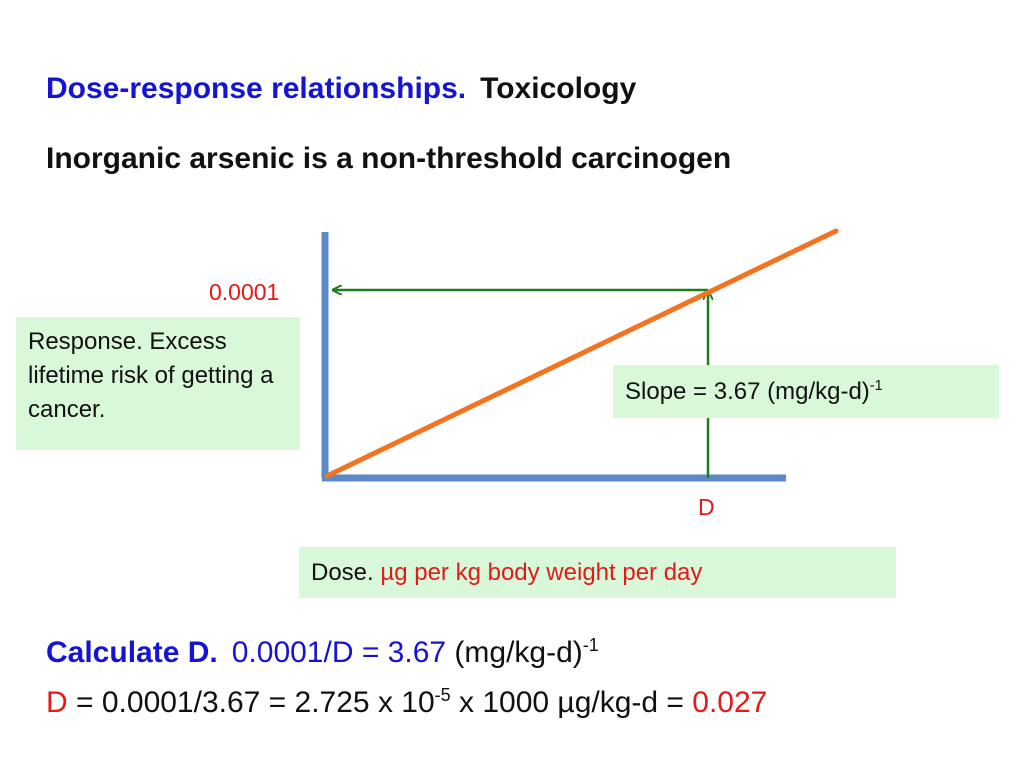 The image size is (1024, 768). What do you see at coordinates (876, 386) in the screenshot?
I see `slope-exponent: -1` at bounding box center [876, 386].